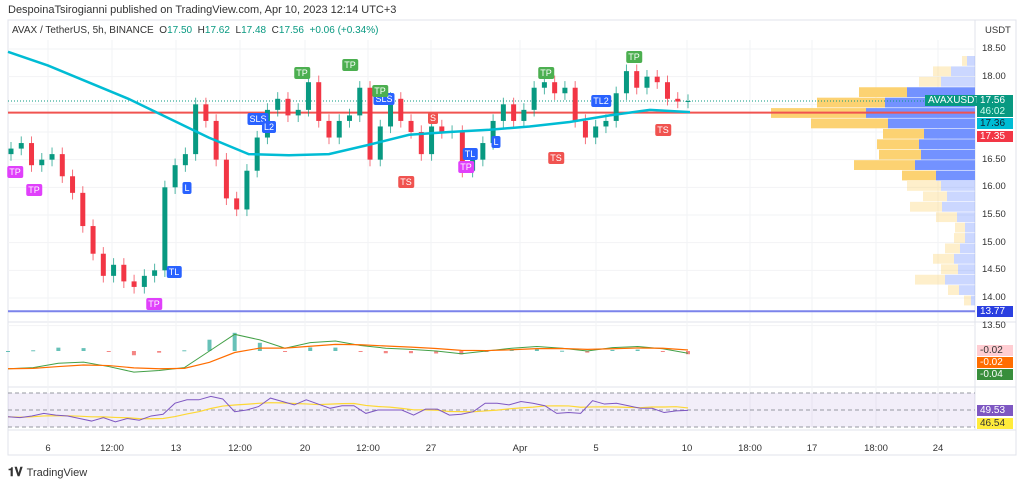 This screenshot has height=485, width=1024. Describe the element at coordinates (876, 448) in the screenshot. I see `time-tick-label: 18:00` at that location.